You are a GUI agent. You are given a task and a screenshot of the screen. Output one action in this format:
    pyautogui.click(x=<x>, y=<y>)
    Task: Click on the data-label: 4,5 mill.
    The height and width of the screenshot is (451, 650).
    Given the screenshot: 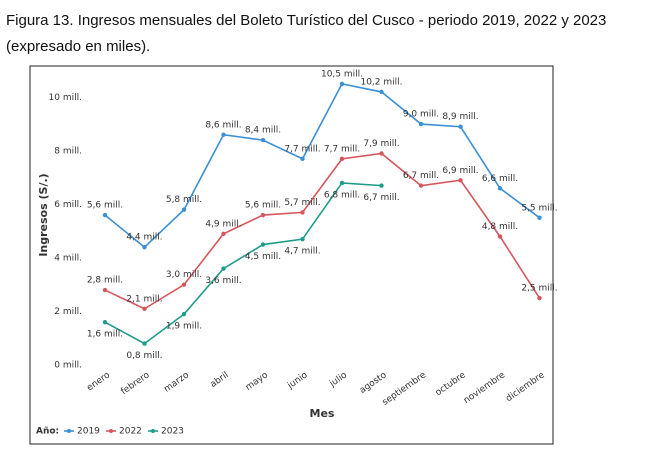 What is the action you would take?
    pyautogui.click(x=263, y=257)
    